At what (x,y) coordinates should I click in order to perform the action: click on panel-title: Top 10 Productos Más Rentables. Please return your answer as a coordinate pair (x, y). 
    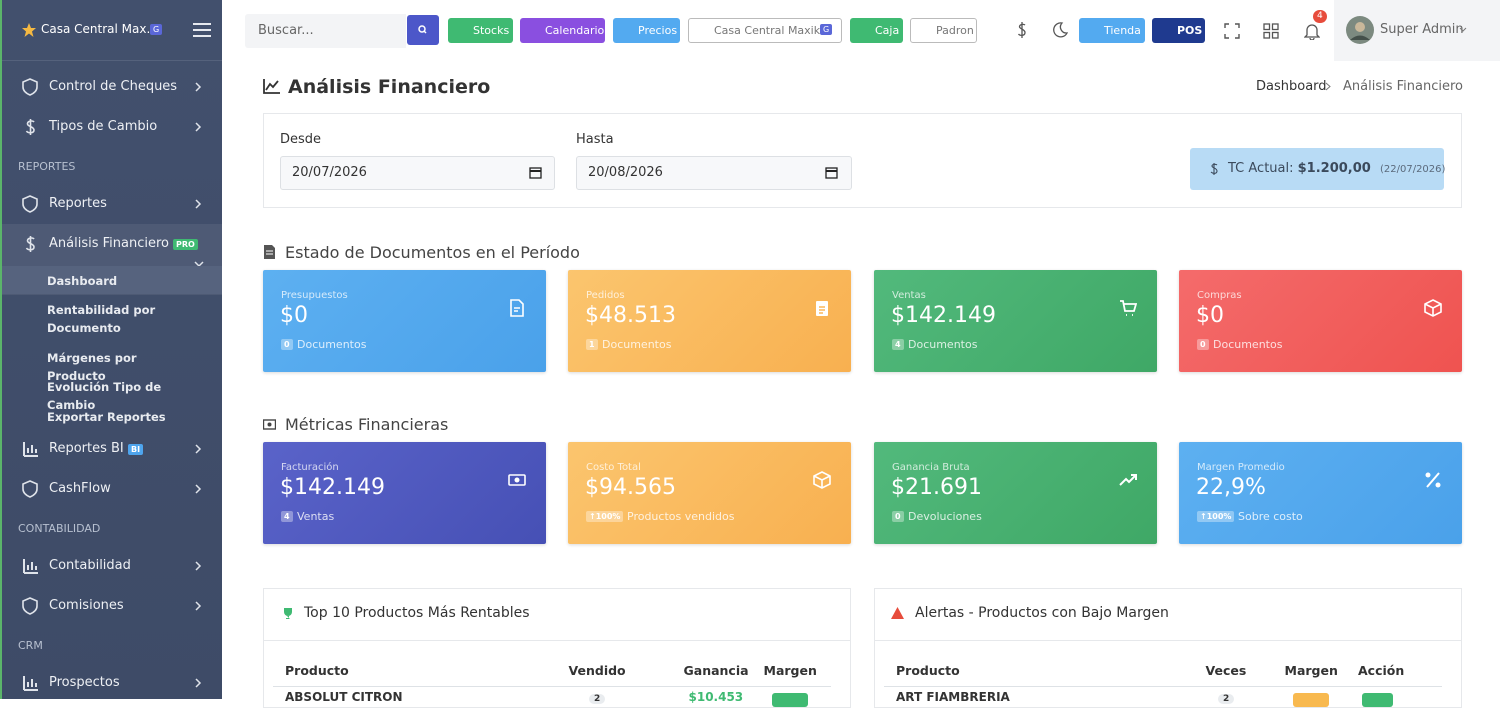
    Looking at the image, I should click on (417, 613).